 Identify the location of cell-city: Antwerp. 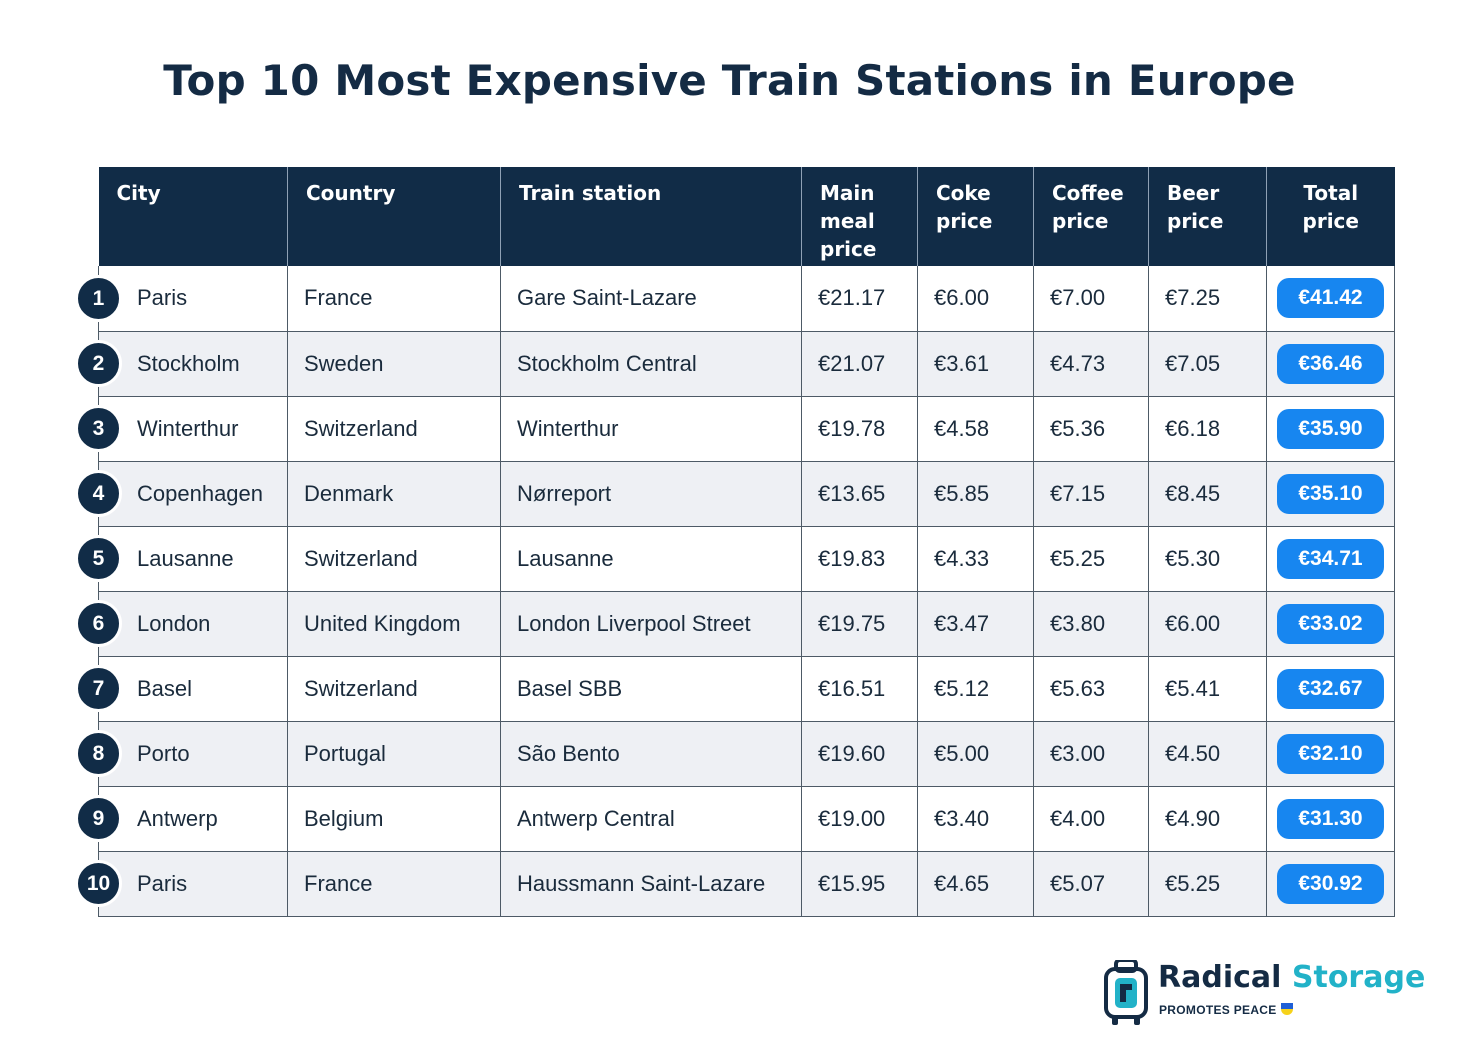
(193, 819).